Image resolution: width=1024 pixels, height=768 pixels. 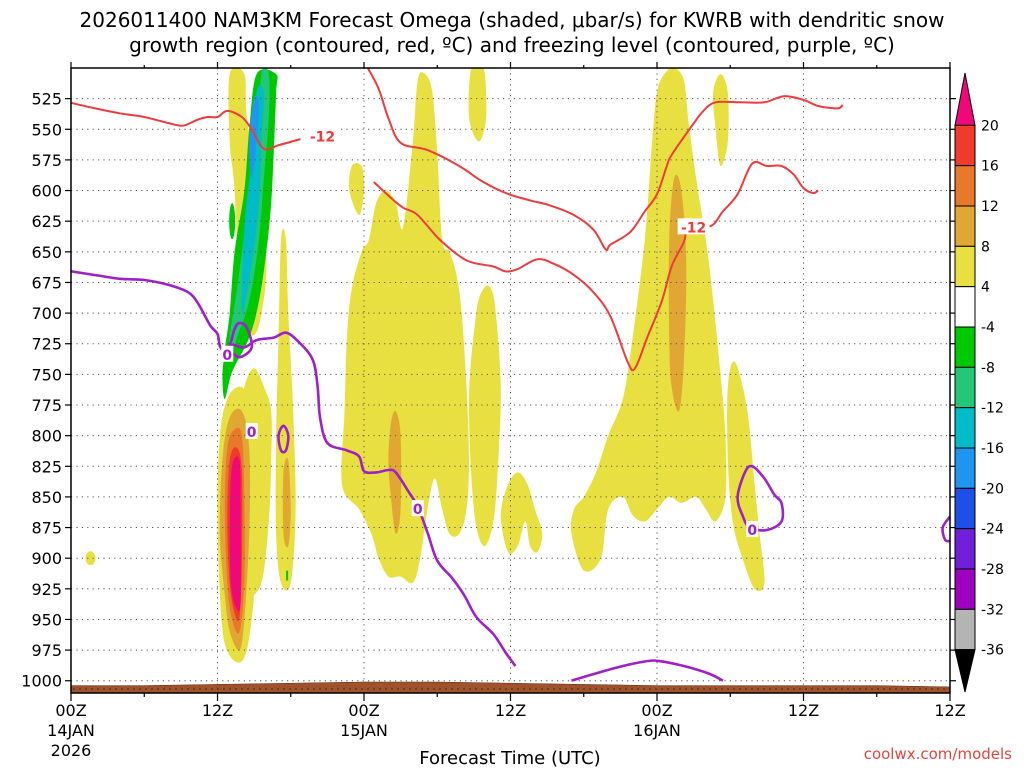 I want to click on y-tick-label-700: 700, so click(x=46, y=313).